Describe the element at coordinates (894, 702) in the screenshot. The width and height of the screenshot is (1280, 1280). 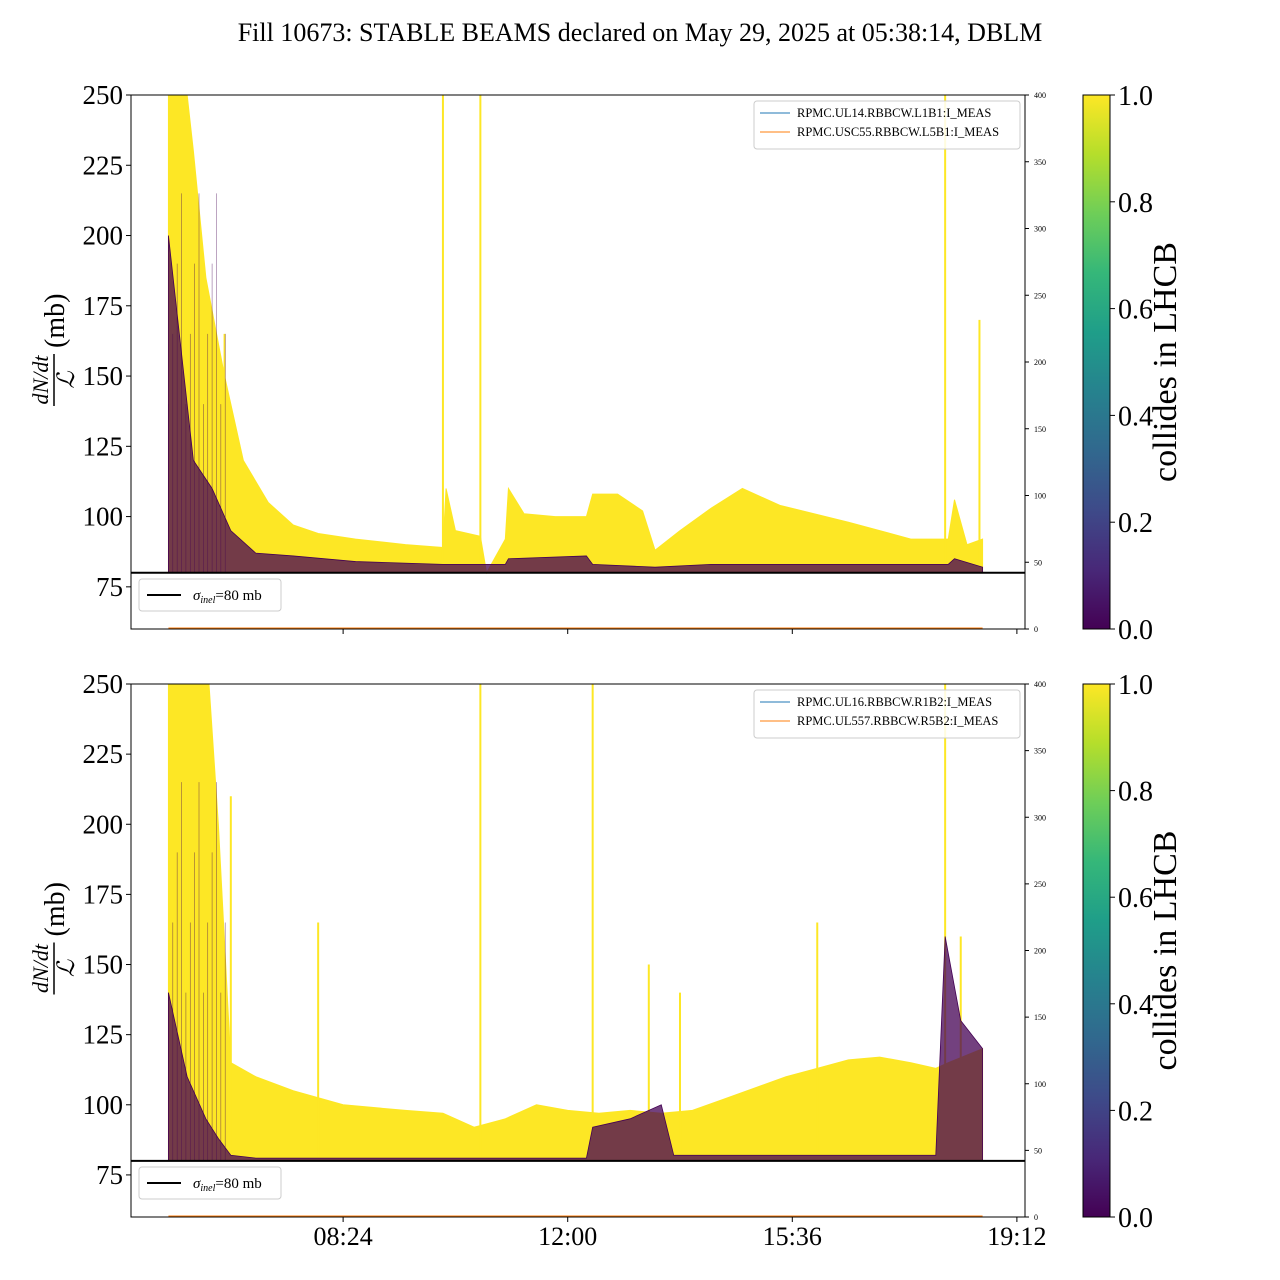
I see `legend-label: RPMC.UL16.RBBCW.R1B2:I_MEAS` at that location.